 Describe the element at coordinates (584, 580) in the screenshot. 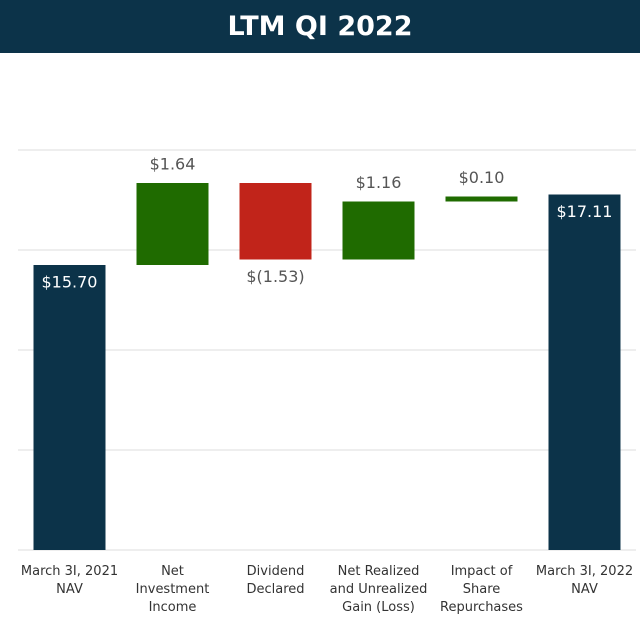

I see `x-tick-label: March 3I, 2022 NAV` at that location.